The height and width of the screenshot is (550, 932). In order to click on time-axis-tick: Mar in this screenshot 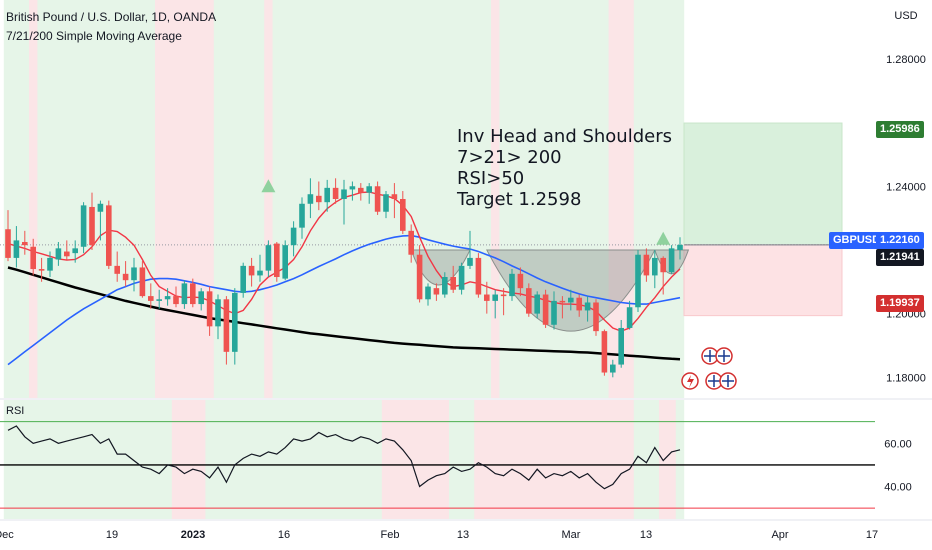, I will do `click(571, 535)`.